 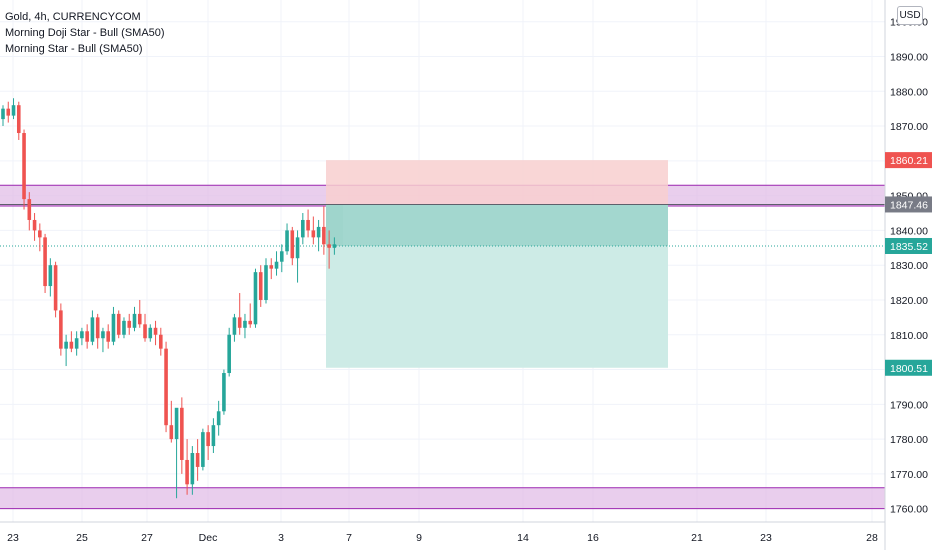 I want to click on x-tick-label: 21, so click(x=697, y=538).